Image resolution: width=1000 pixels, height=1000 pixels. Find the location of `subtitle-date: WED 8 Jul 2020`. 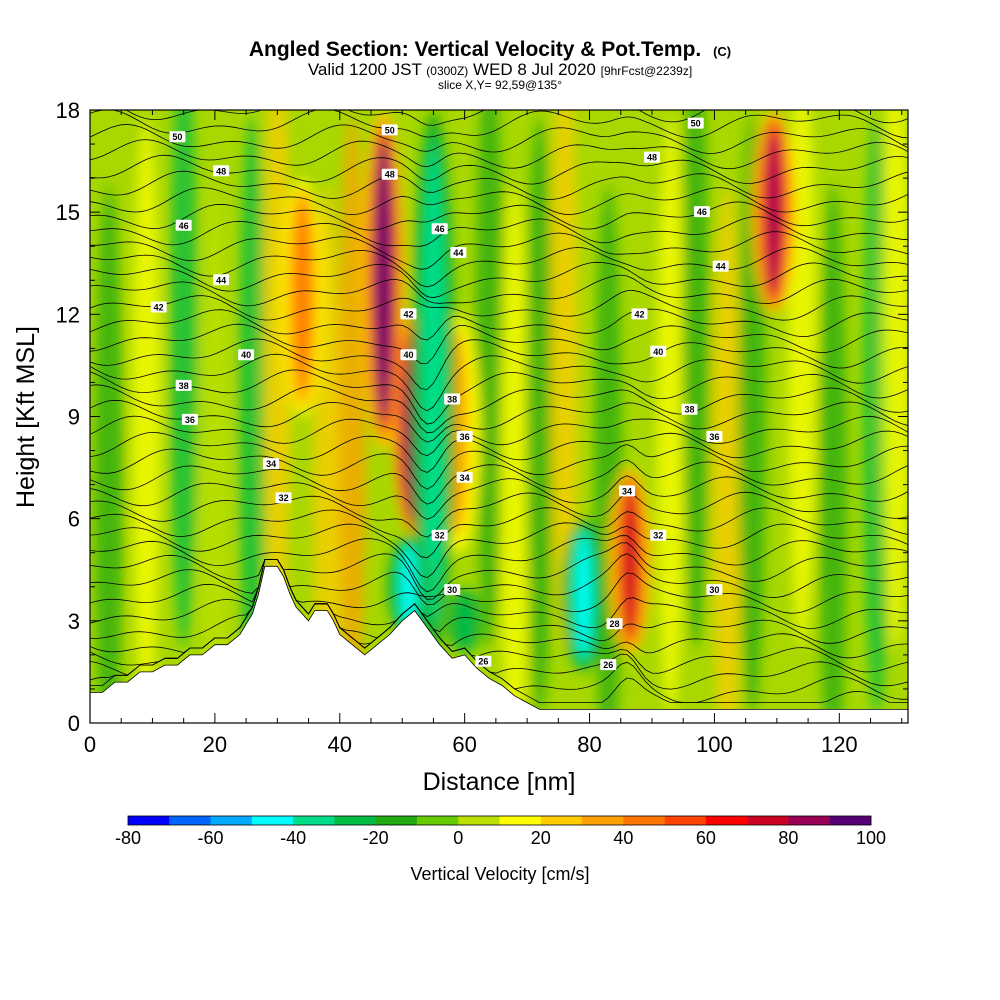

subtitle-date: WED 8 Jul 2020 is located at coordinates (534, 69).